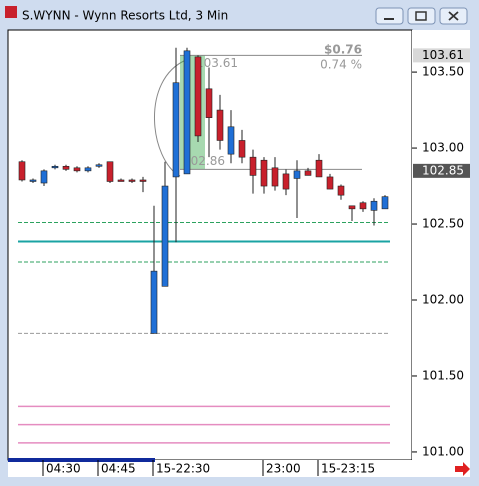  I want to click on last-price-box, so click(441, 170).